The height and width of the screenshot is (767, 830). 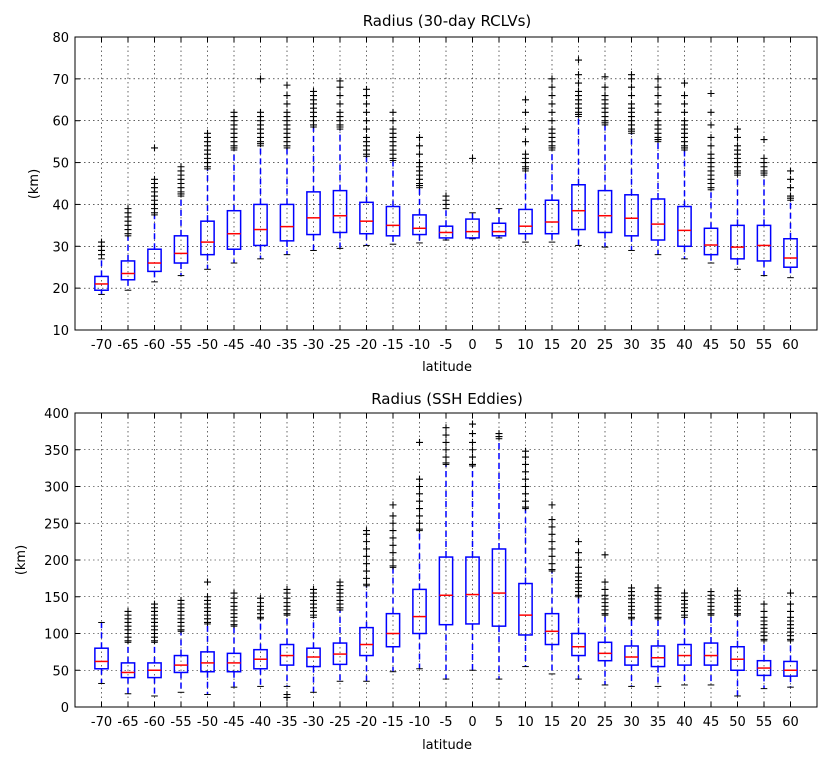 What do you see at coordinates (366, 345) in the screenshot?
I see `x-tick-label: -20` at bounding box center [366, 345].